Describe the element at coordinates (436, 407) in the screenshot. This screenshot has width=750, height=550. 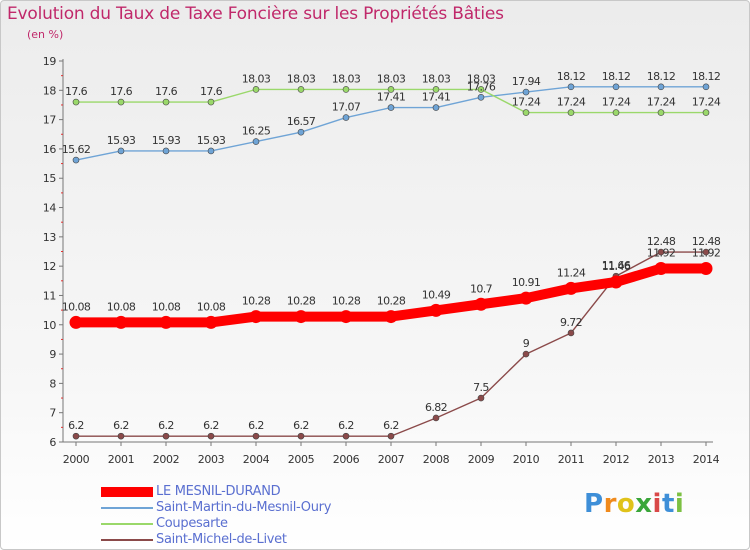
I see `data-label: 6.82` at that location.